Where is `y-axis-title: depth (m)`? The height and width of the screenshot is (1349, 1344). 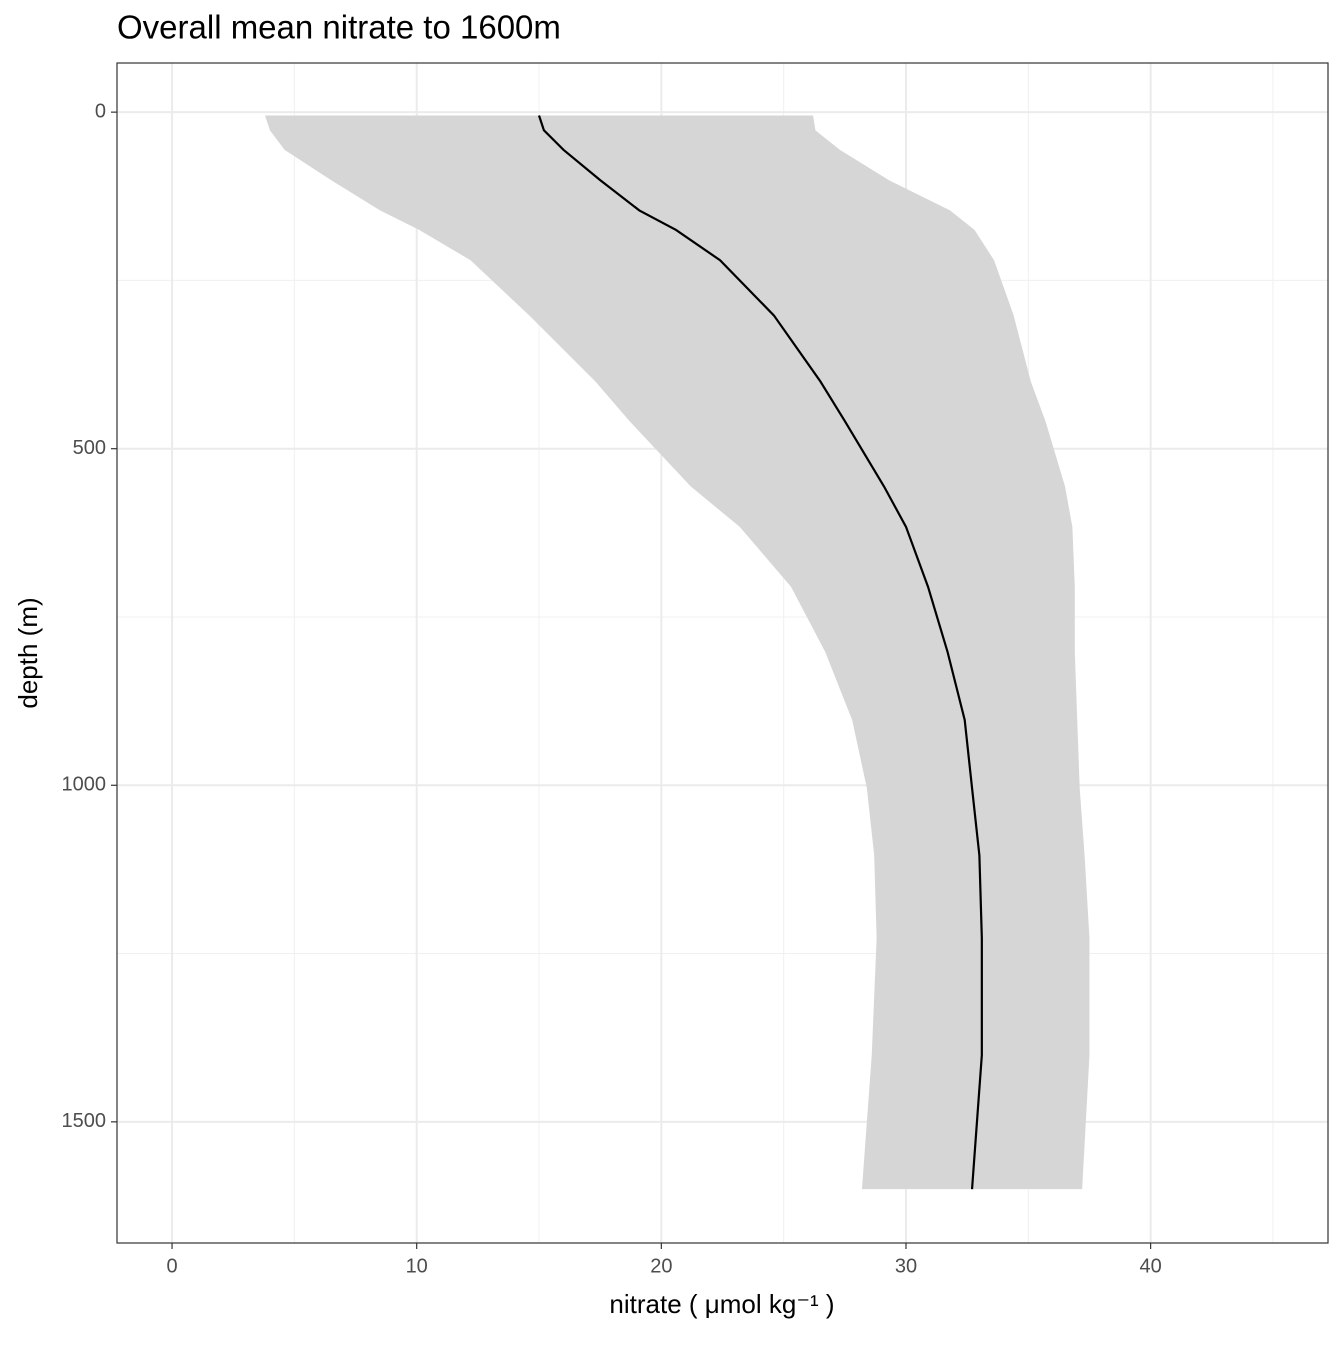
y-axis-title: depth (m) is located at coordinates (28, 652).